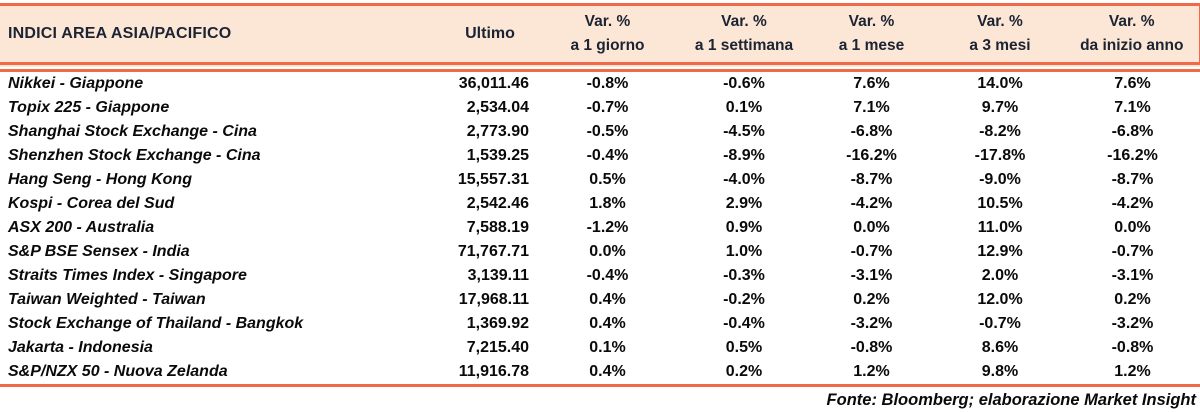 The image size is (1200, 412). I want to click on table-title: INDICI AREA ASIA/PACIFICO, so click(222, 37).